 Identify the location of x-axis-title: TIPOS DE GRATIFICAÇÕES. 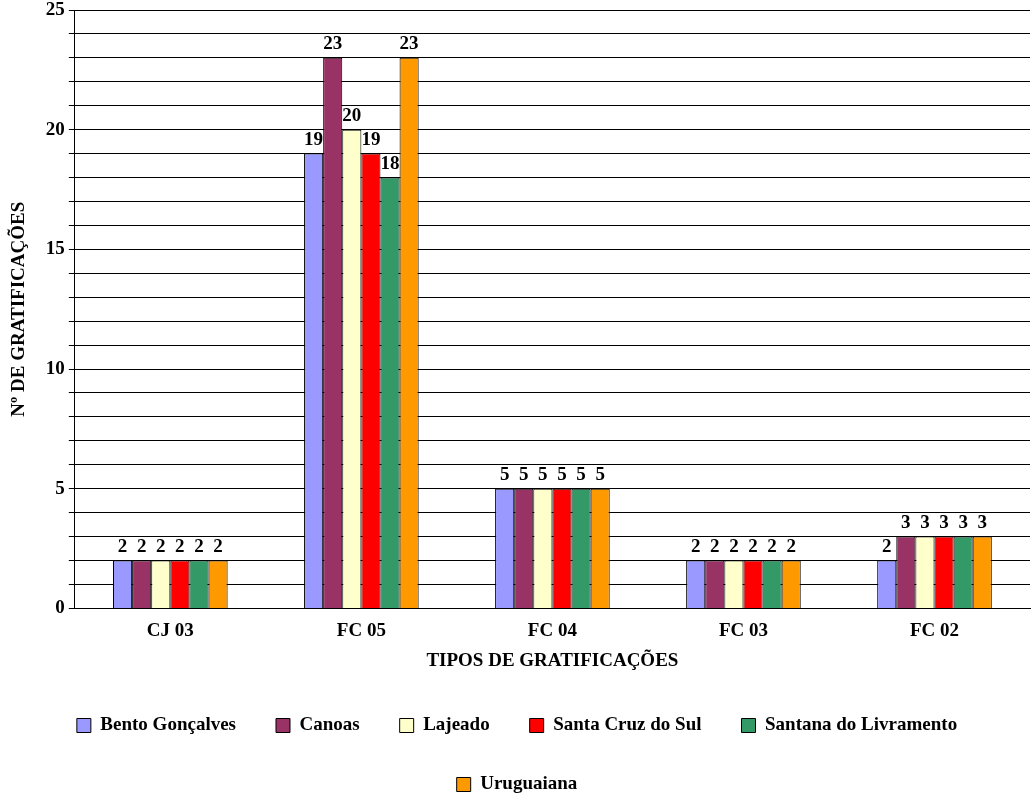
(552, 659).